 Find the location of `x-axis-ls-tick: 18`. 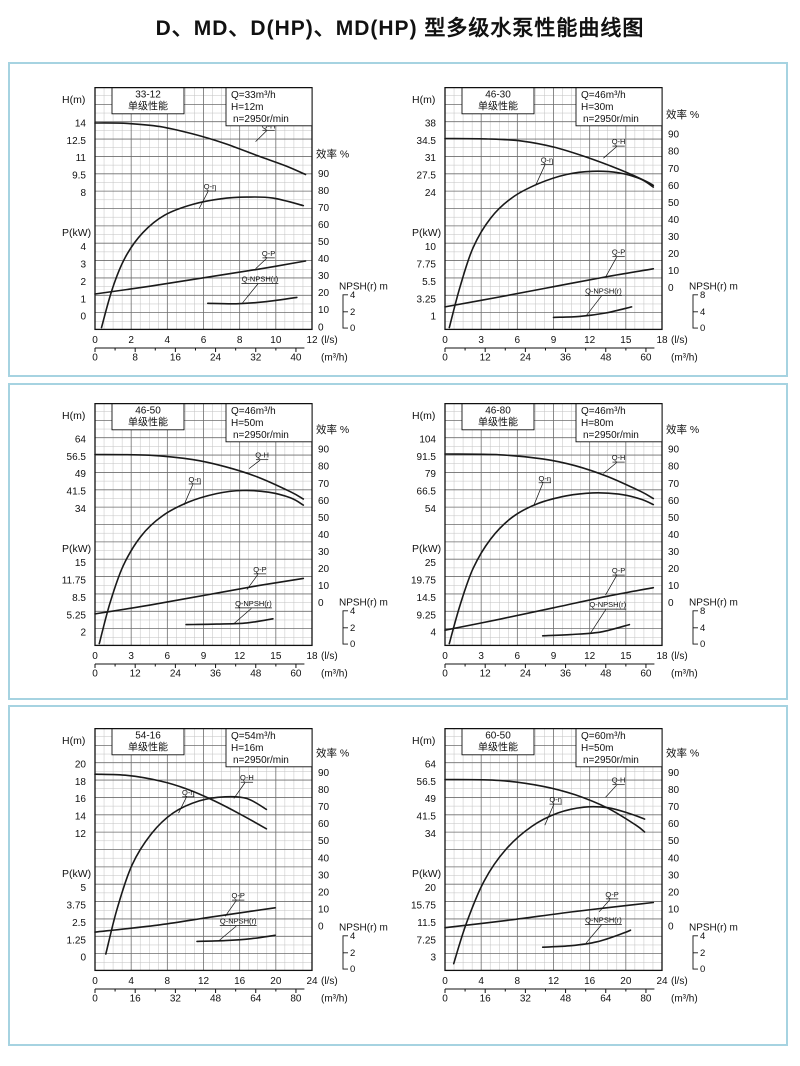

x-axis-ls-tick: 18 is located at coordinates (312, 656).